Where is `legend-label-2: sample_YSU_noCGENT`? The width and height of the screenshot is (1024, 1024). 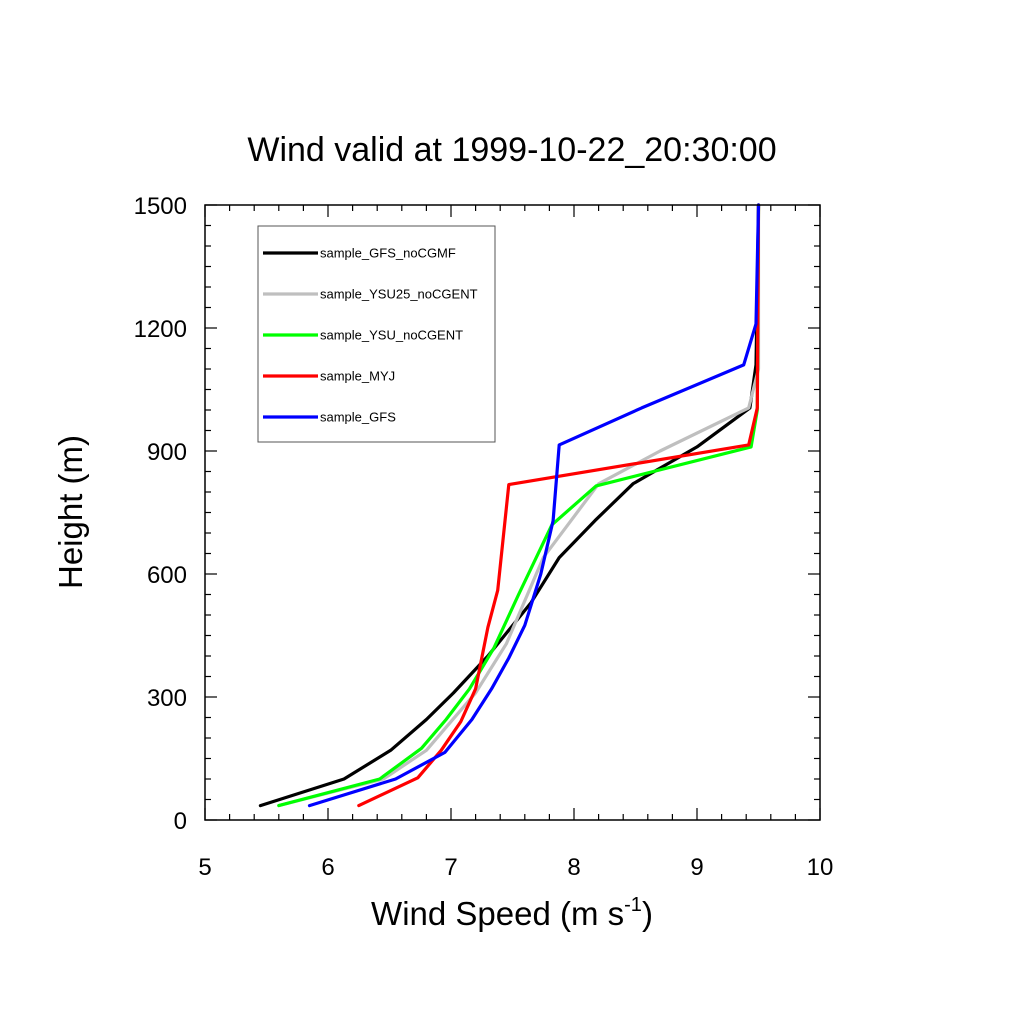
legend-label-2: sample_YSU_noCGENT is located at coordinates (391, 335).